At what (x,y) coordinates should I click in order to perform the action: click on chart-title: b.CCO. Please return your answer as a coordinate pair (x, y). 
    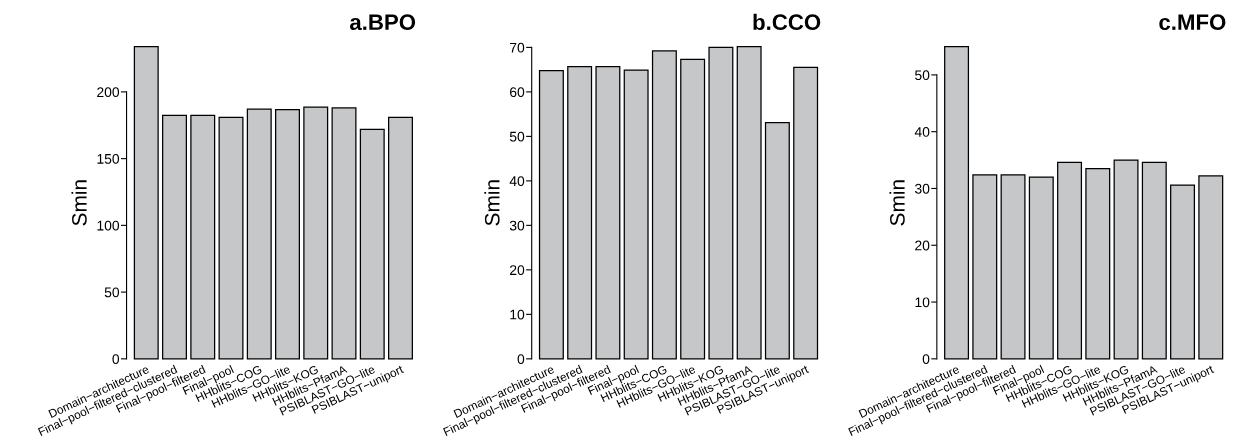
    Looking at the image, I should click on (787, 22).